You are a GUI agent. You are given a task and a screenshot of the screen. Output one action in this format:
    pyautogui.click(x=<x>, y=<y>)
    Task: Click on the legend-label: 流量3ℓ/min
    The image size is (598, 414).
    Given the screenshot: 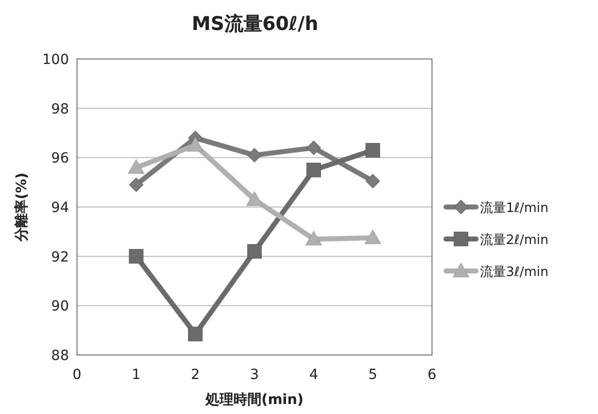 What is the action you would take?
    pyautogui.click(x=514, y=272)
    